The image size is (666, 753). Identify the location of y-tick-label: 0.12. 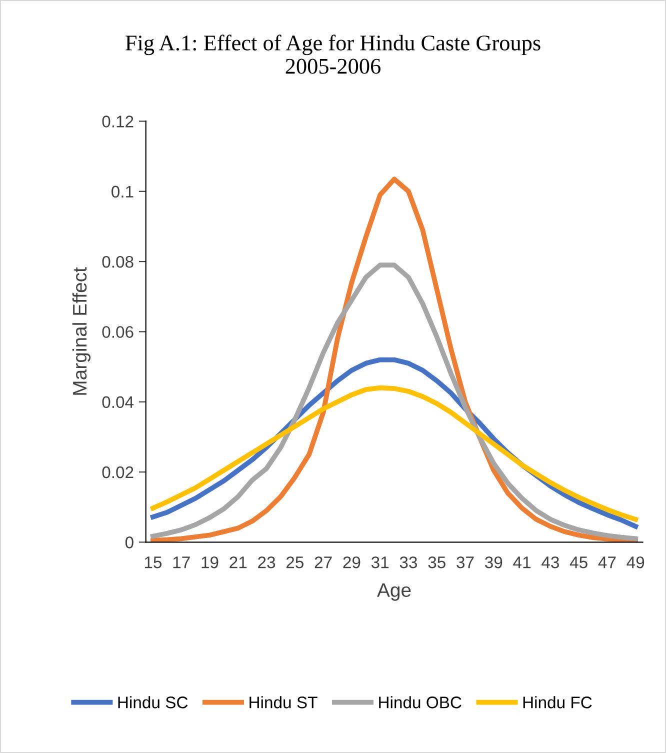
(118, 122).